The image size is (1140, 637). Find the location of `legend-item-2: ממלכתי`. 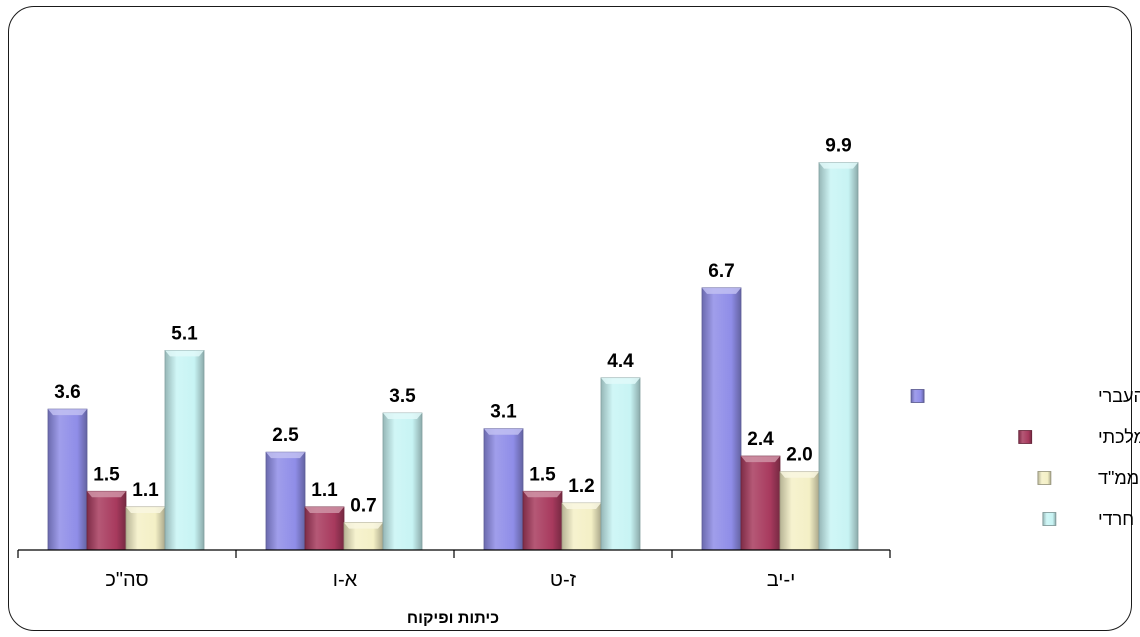

legend-item-2: ממלכתי is located at coordinates (1079, 437).